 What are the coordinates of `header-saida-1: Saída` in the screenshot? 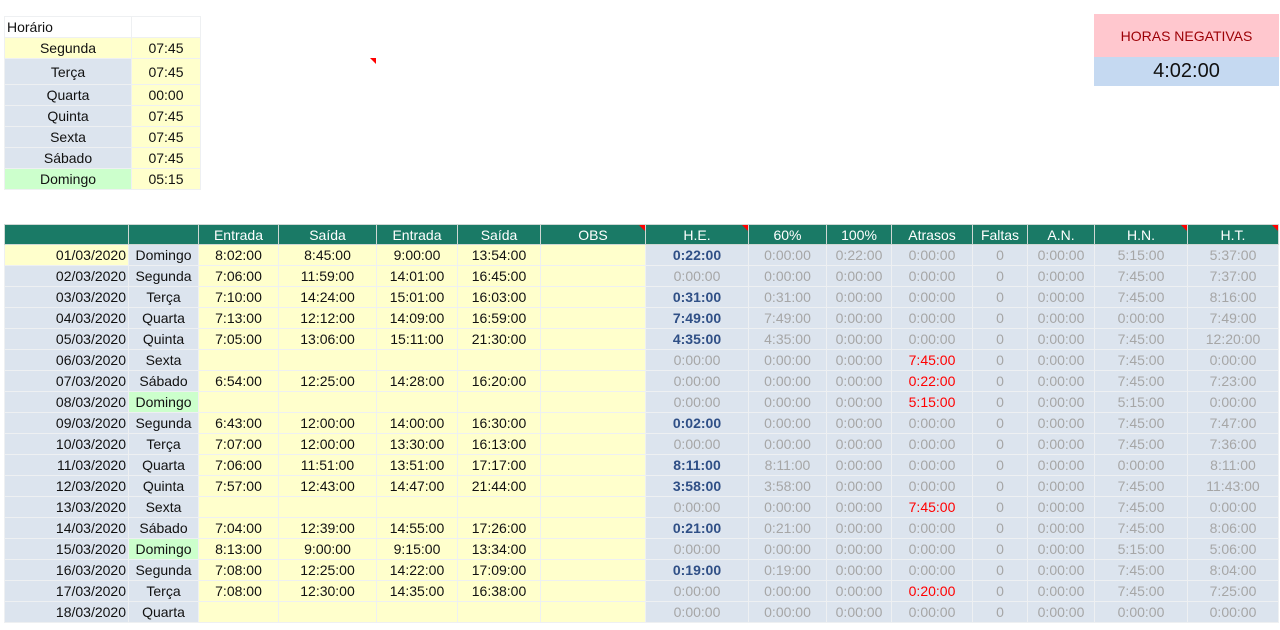 It's located at (327, 234).